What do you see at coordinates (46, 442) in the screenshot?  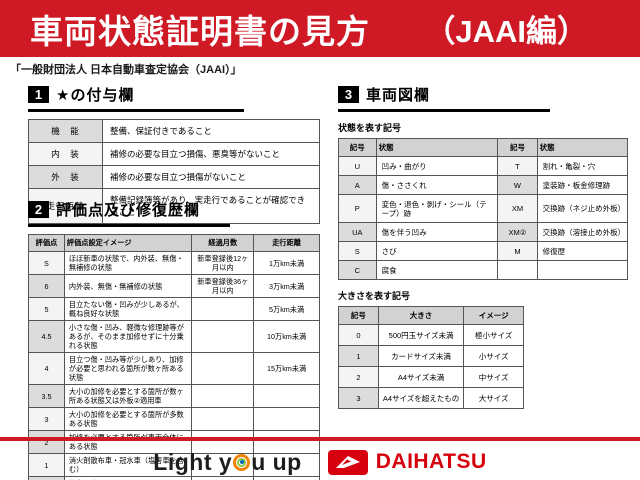 I see `score-cell: 2` at bounding box center [46, 442].